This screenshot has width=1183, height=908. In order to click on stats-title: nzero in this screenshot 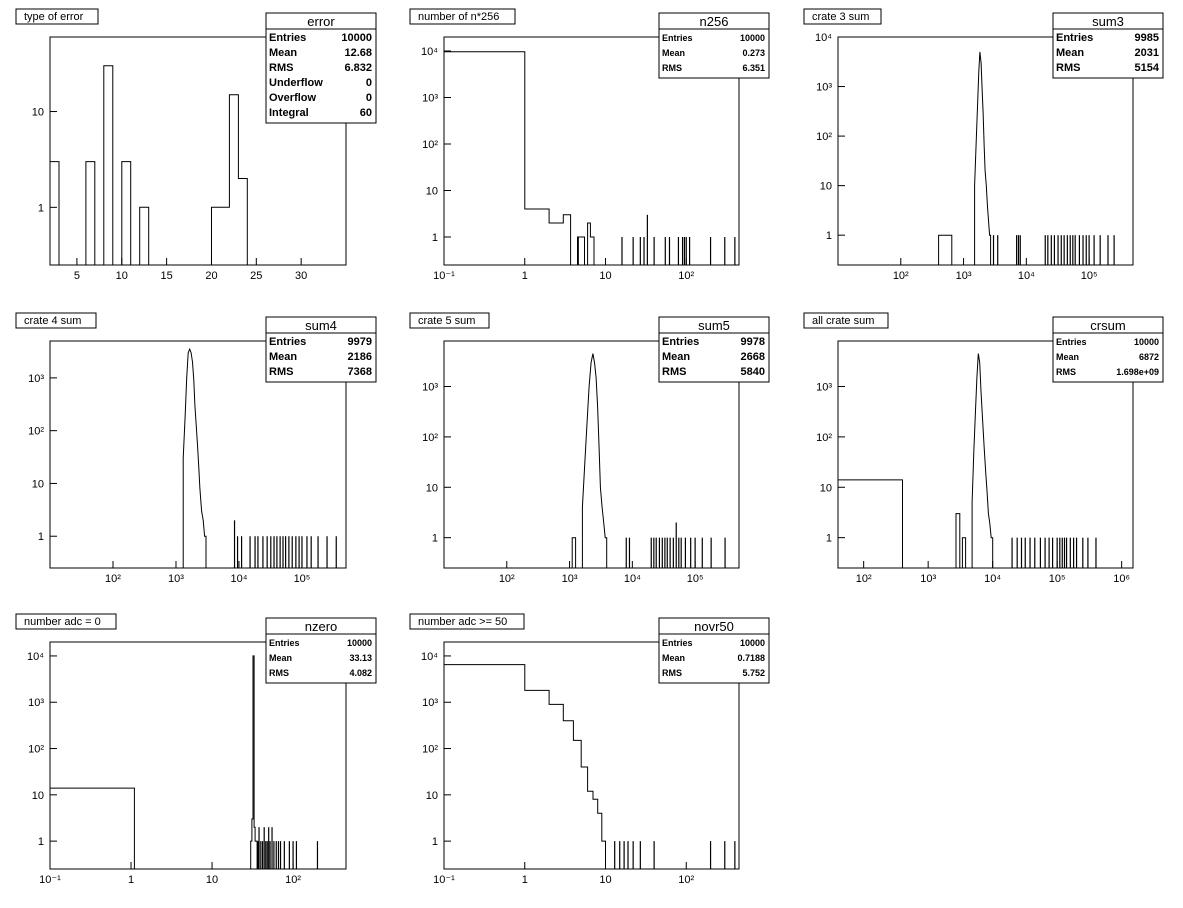, I will do `click(321, 626)`.